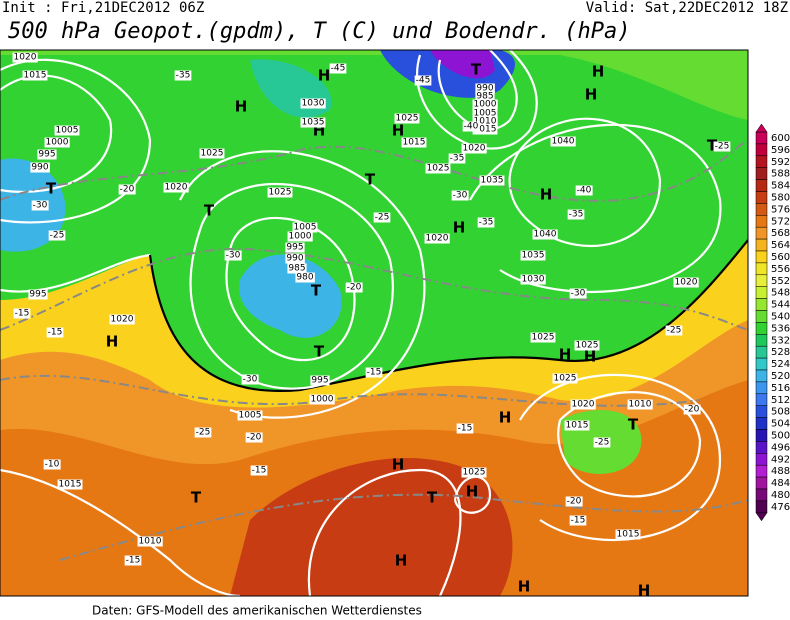 This screenshot has width=790, height=620. Describe the element at coordinates (52, 465) in the screenshot. I see `temperature-label: -10` at that location.